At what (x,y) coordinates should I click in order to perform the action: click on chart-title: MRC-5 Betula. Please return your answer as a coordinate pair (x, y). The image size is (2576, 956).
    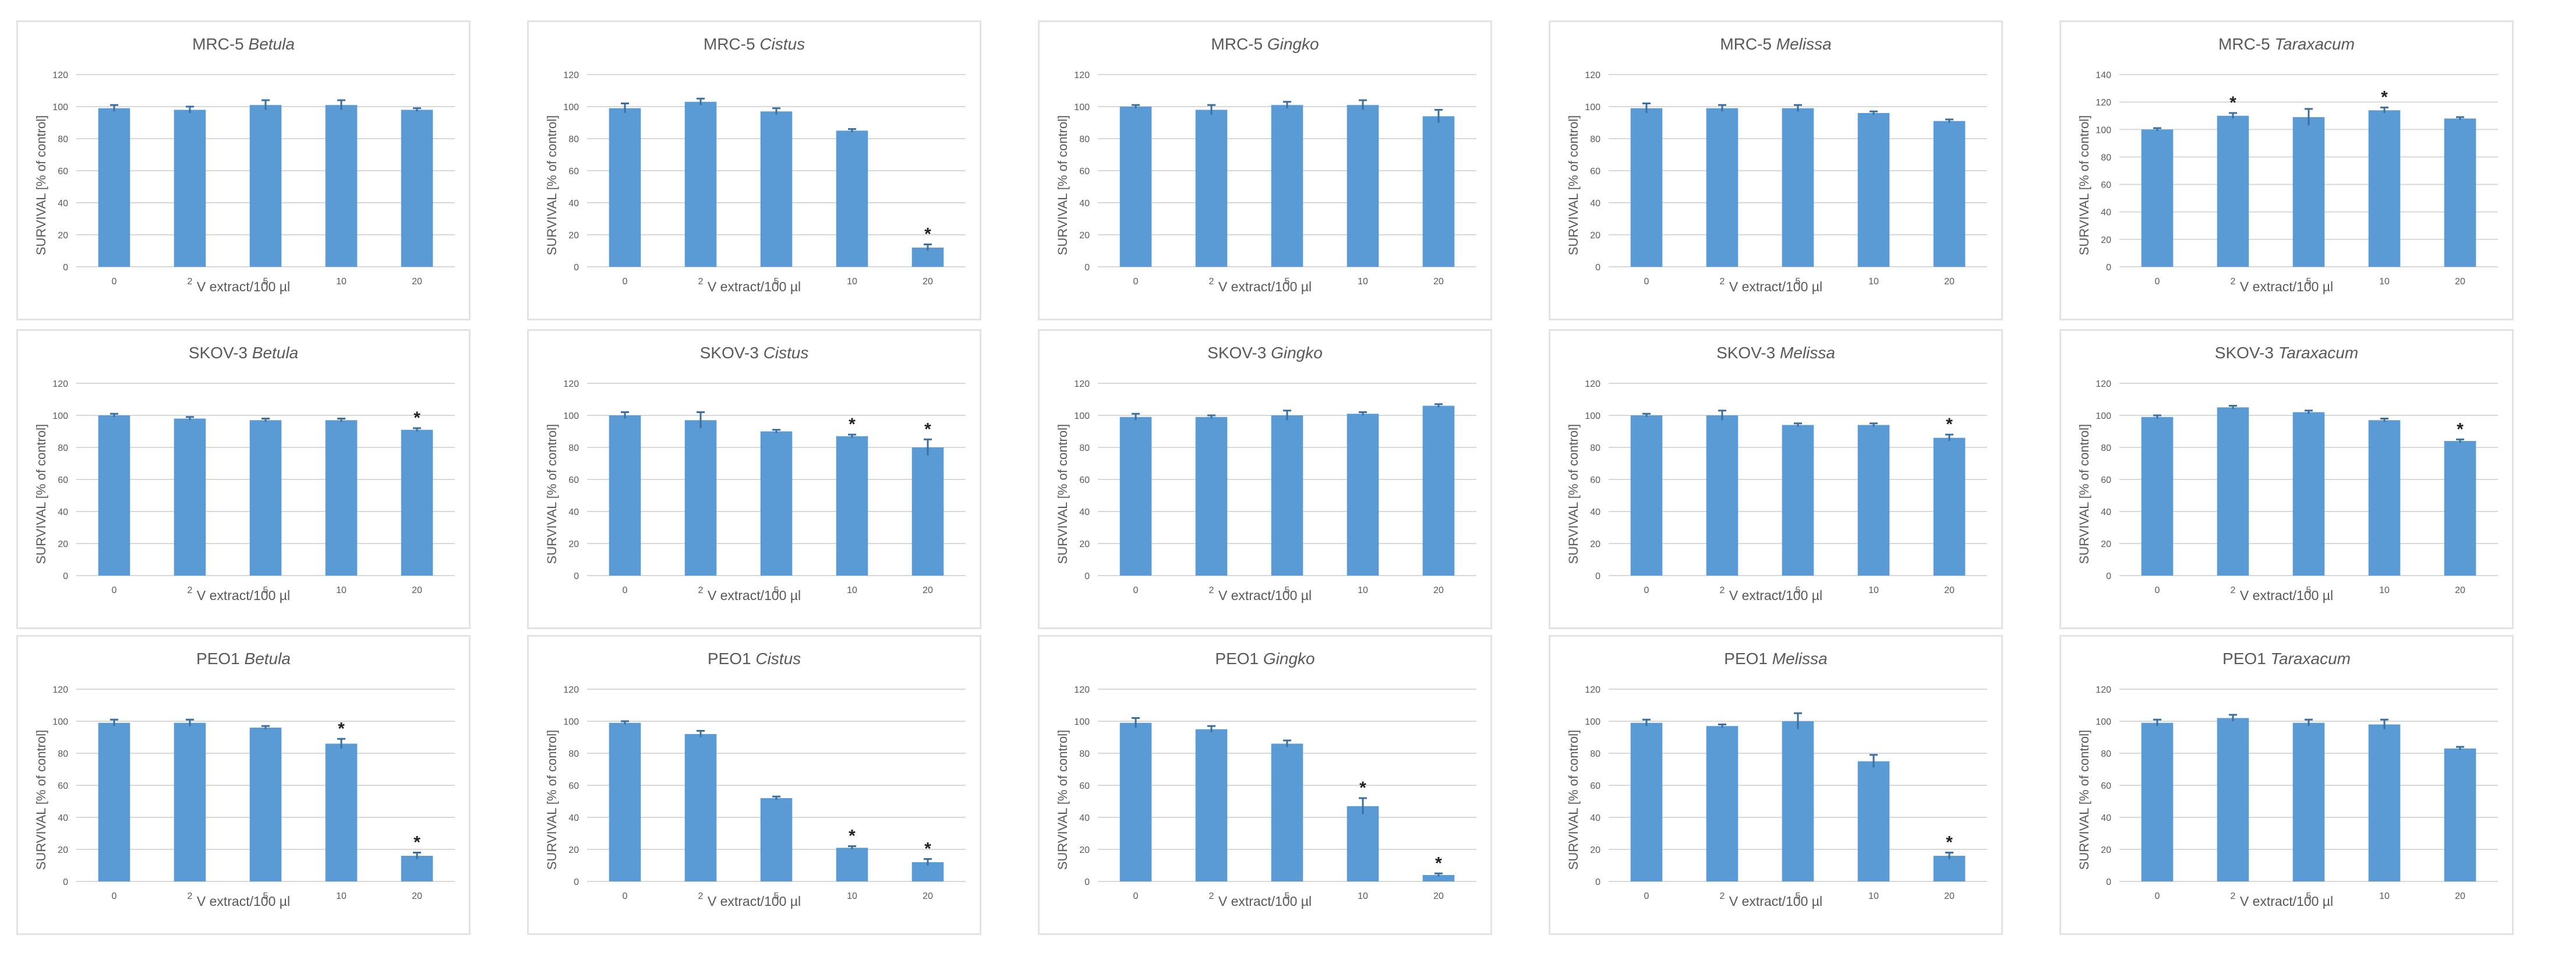
    Looking at the image, I should click on (243, 45).